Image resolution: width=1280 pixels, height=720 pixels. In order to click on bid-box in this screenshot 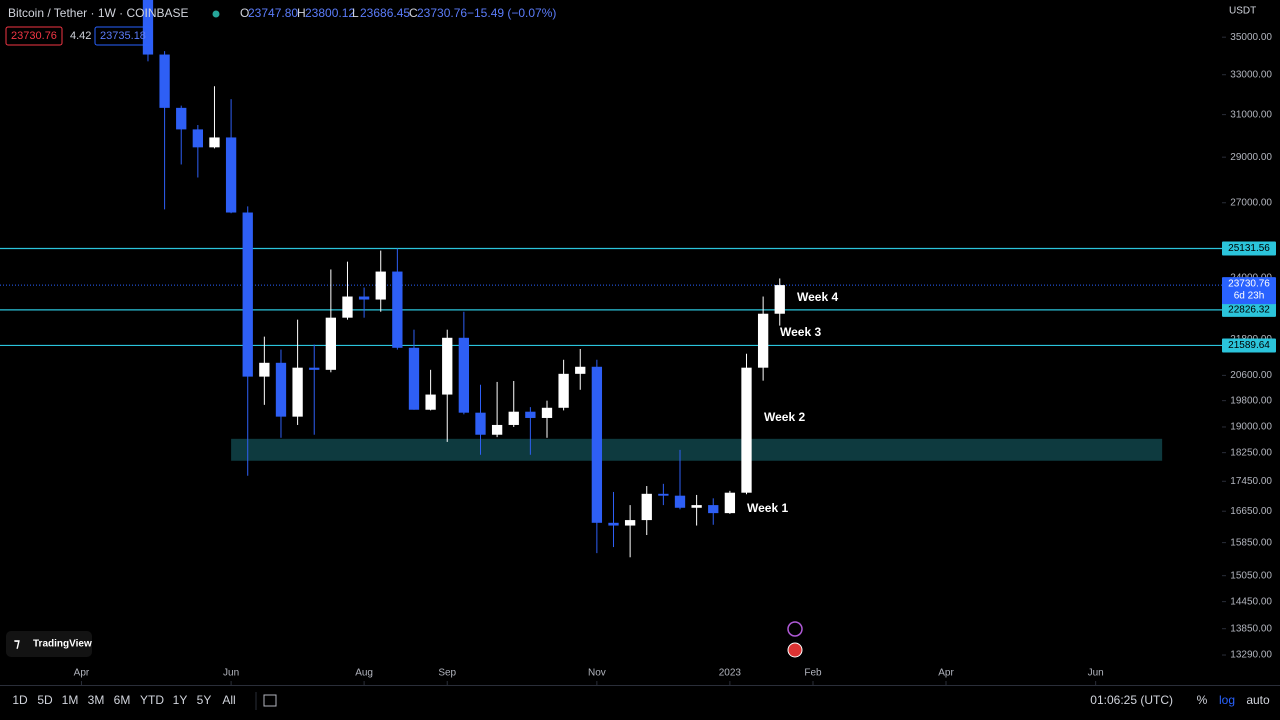, I will do `click(34, 36)`.